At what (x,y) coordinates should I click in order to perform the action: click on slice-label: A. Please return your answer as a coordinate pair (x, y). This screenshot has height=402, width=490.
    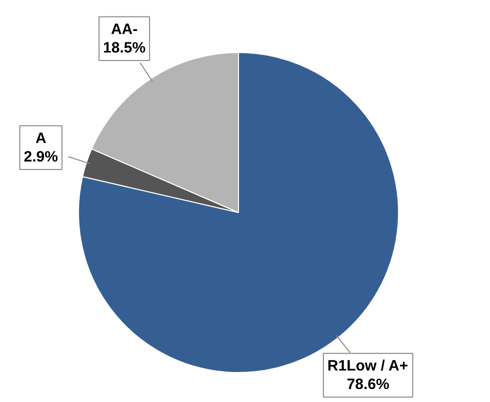
    Looking at the image, I should click on (40, 138).